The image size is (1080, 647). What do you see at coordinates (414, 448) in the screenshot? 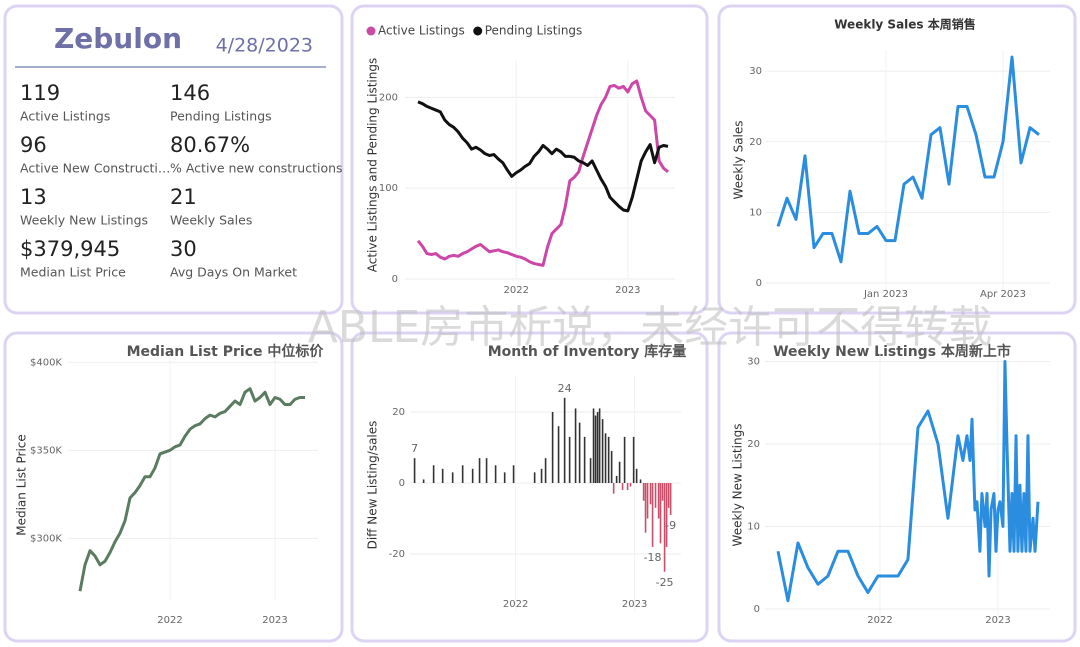
I see `data-label: 7` at bounding box center [414, 448].